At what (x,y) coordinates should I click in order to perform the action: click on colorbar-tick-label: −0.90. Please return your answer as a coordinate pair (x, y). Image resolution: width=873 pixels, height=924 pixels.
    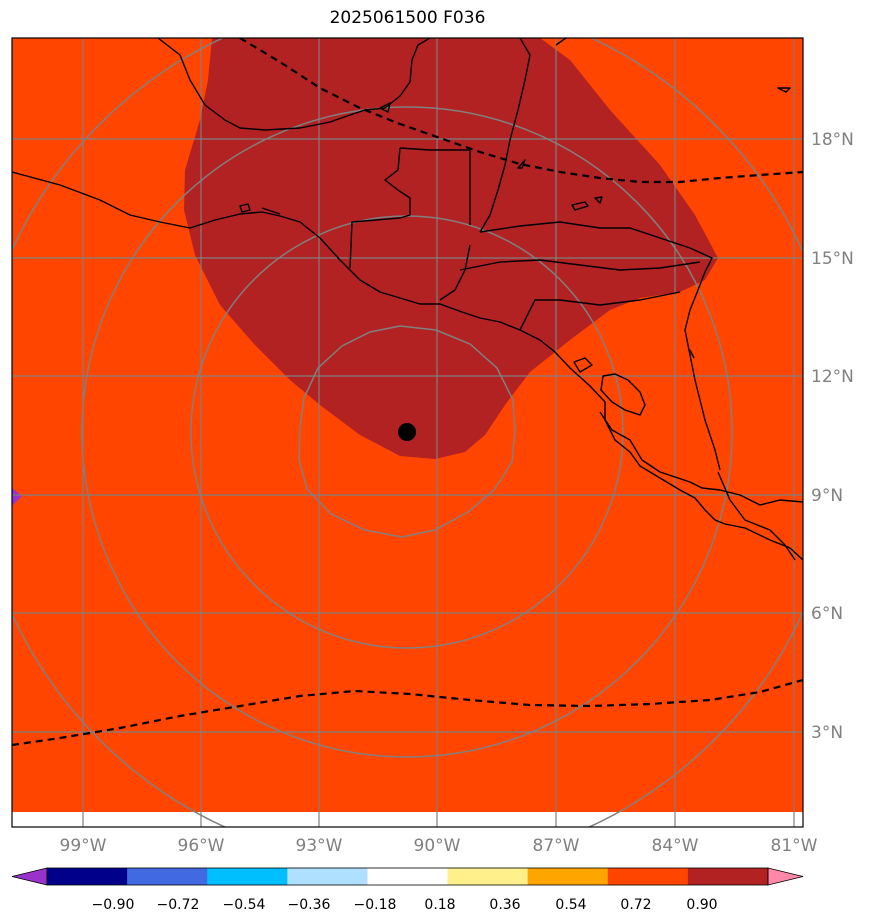
    Looking at the image, I should click on (113, 905).